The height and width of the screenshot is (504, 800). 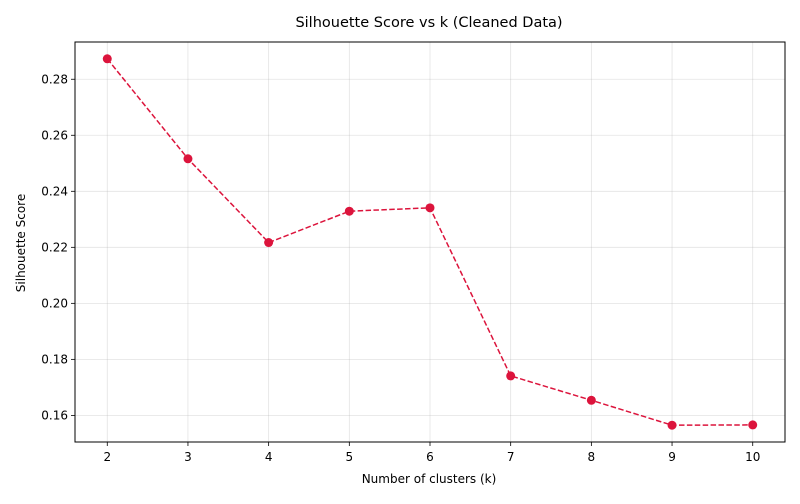 What do you see at coordinates (592, 457) in the screenshot?
I see `x-tick-label: 8` at bounding box center [592, 457].